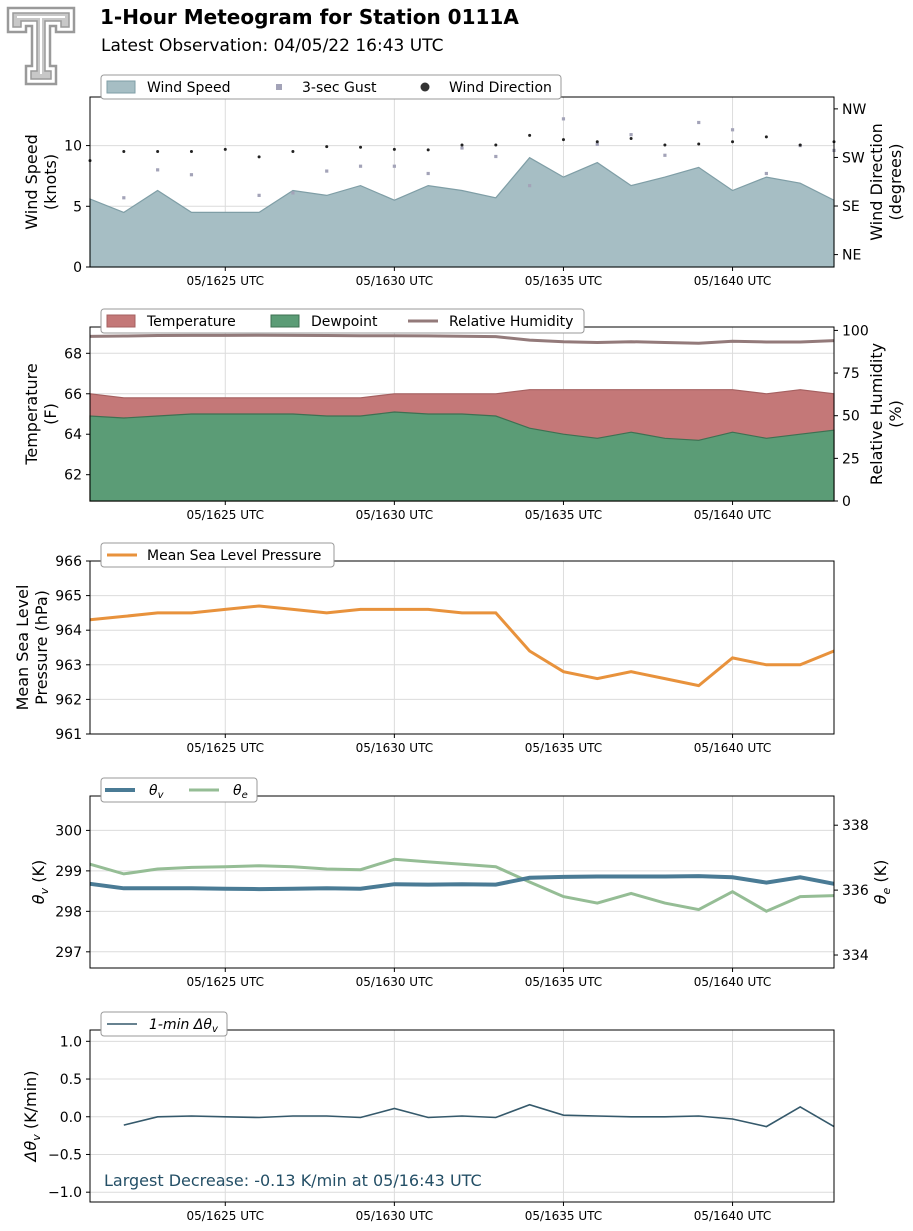 This screenshot has height=1231, width=913. What do you see at coordinates (184, 1026) in the screenshot?
I see `legend-delta-theta-label: 1-min Δθv` at bounding box center [184, 1026].